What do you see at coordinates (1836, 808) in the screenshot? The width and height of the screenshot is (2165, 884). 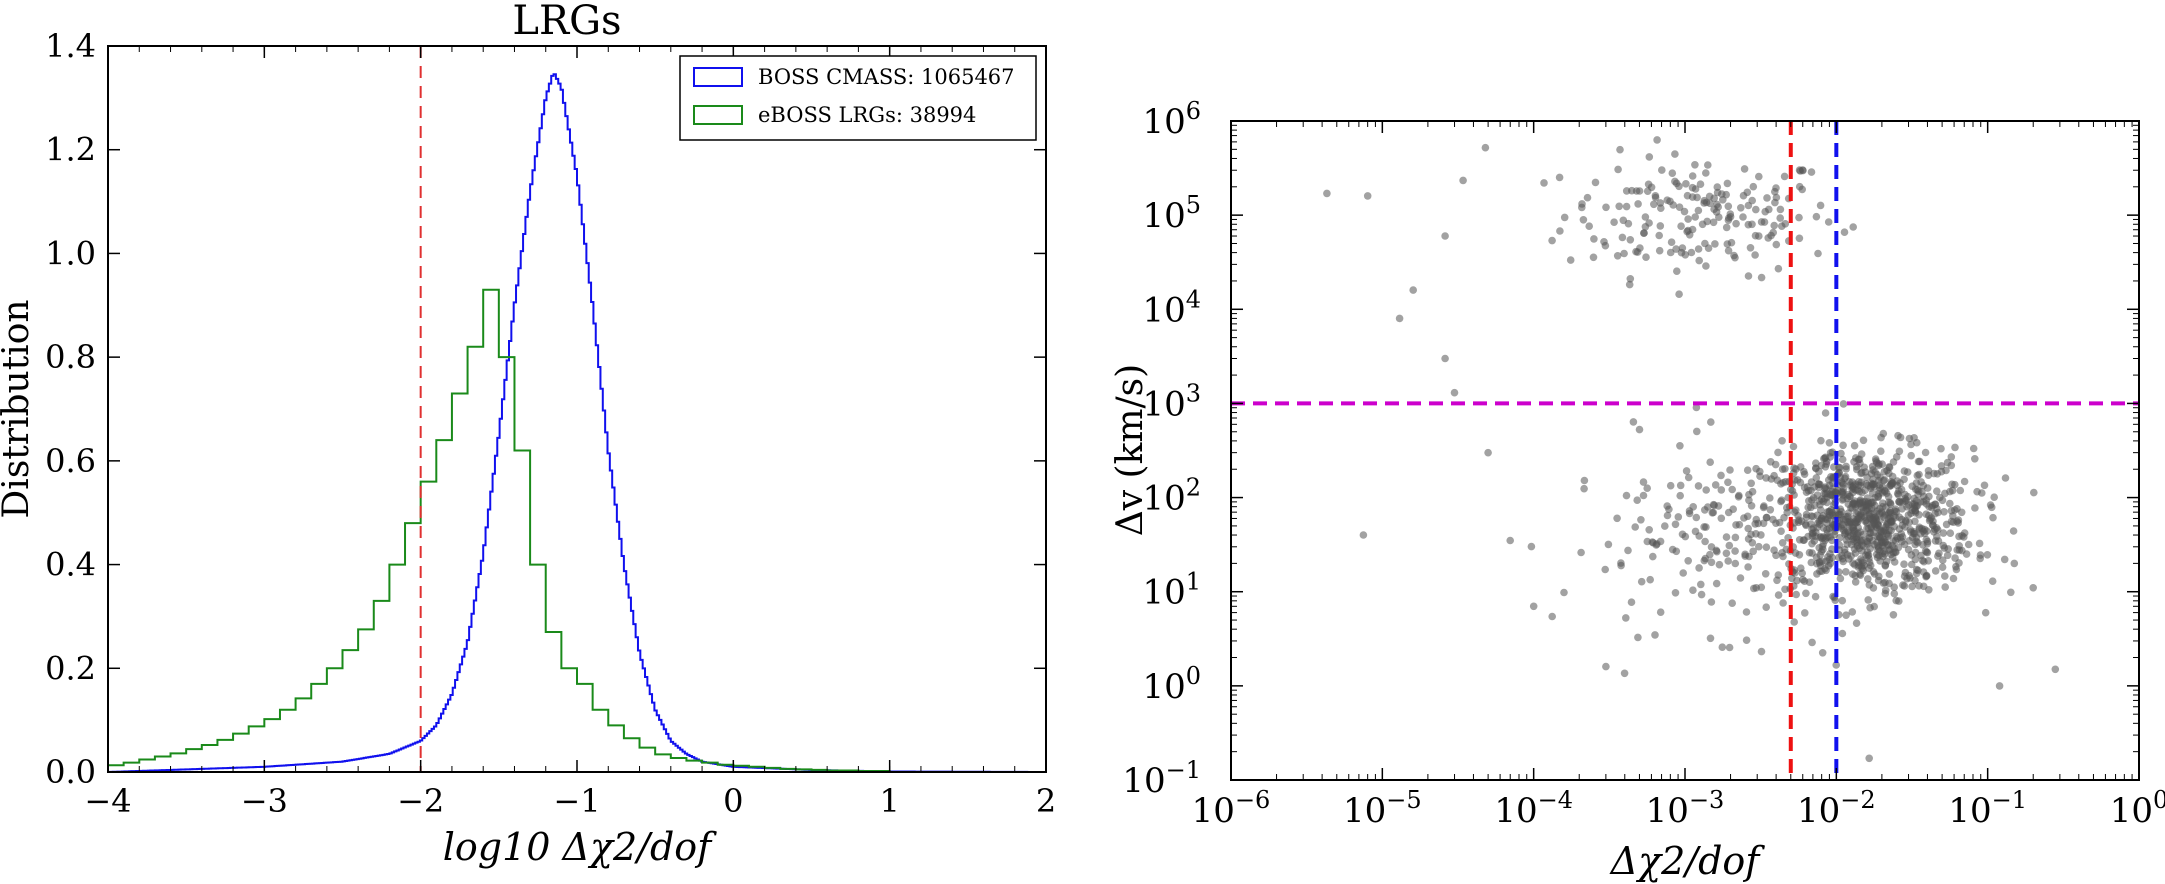 I see `x-tick-label: 10−2` at bounding box center [1836, 808].